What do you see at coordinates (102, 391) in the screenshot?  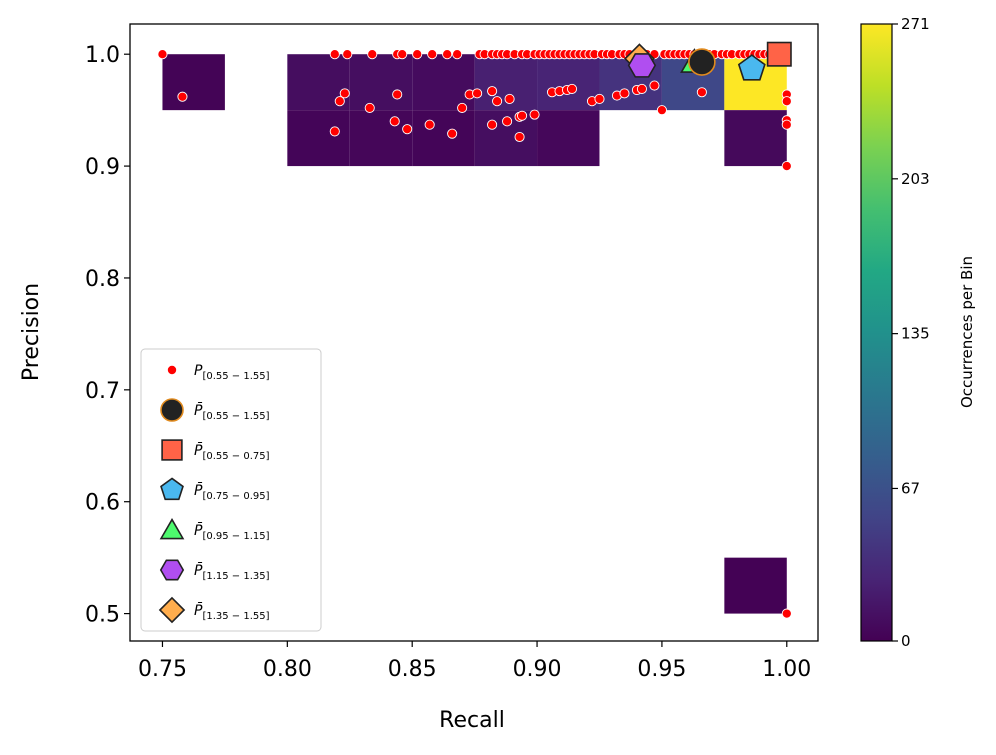 I see `y-tick-label: 0.7` at bounding box center [102, 391].